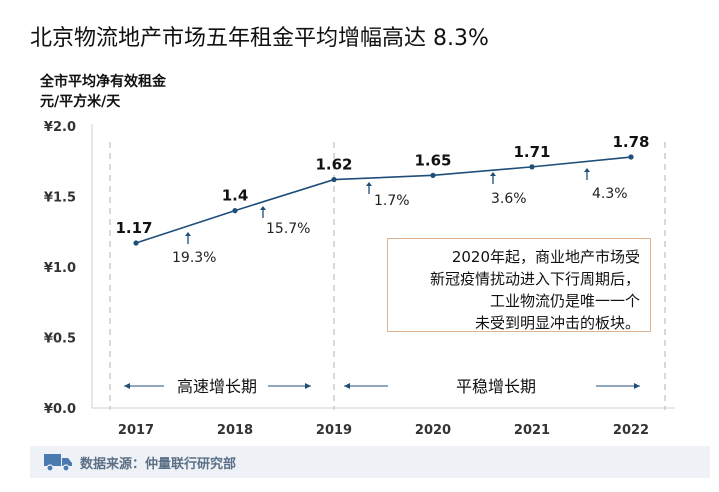 Image resolution: width=719 pixels, height=492 pixels. I want to click on x-tick-label: 2018, so click(235, 430).